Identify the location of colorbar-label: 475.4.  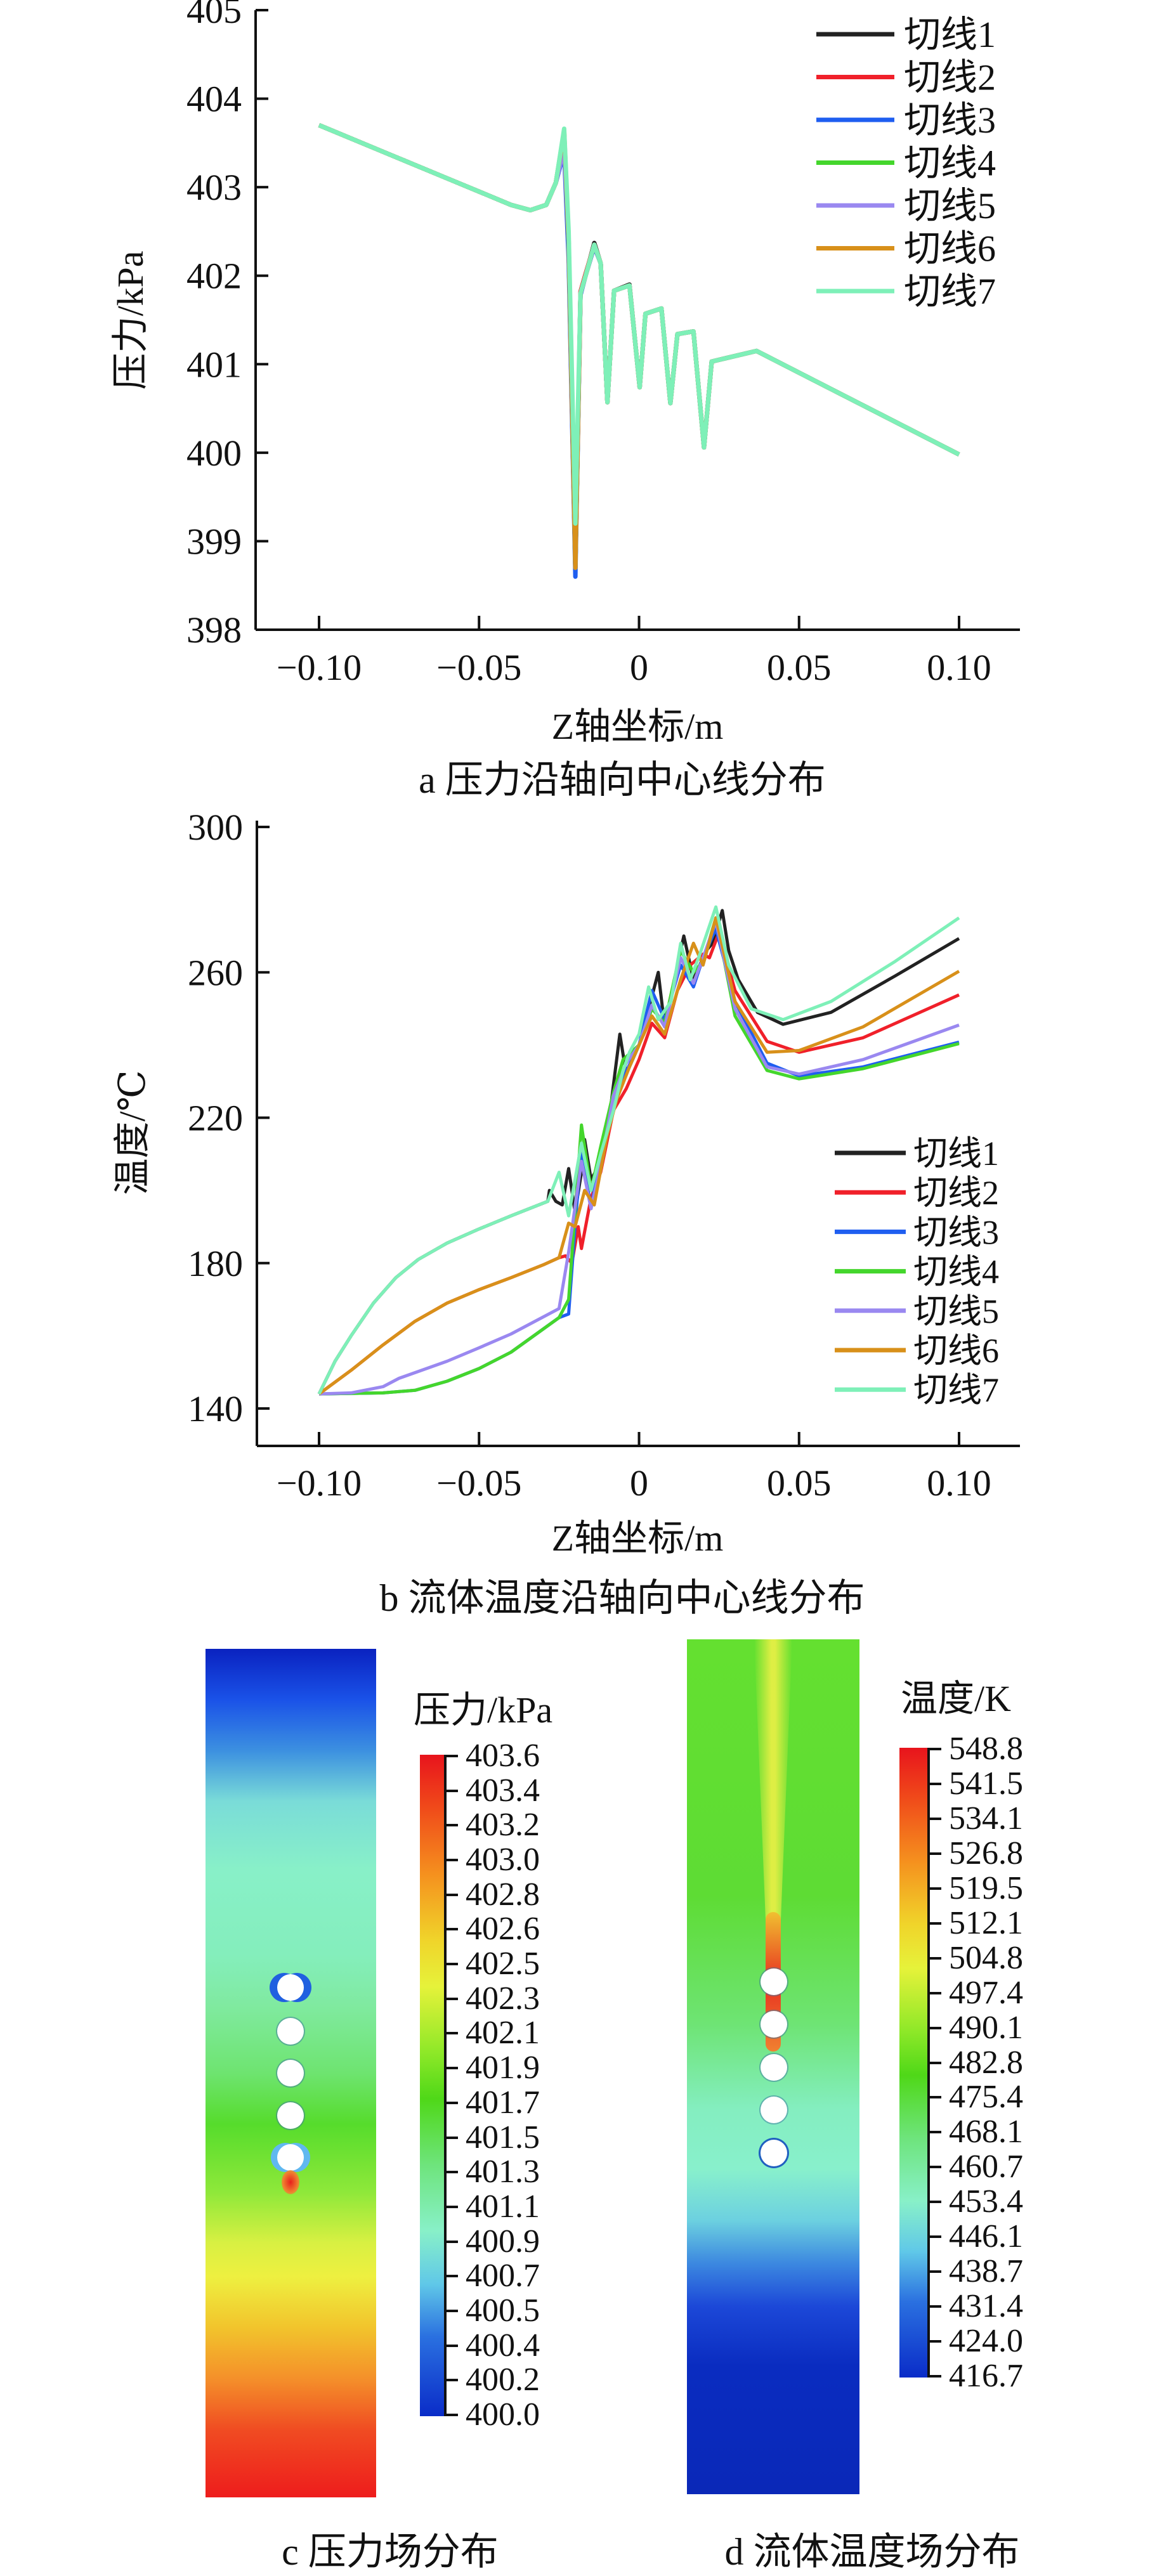
(986, 2097).